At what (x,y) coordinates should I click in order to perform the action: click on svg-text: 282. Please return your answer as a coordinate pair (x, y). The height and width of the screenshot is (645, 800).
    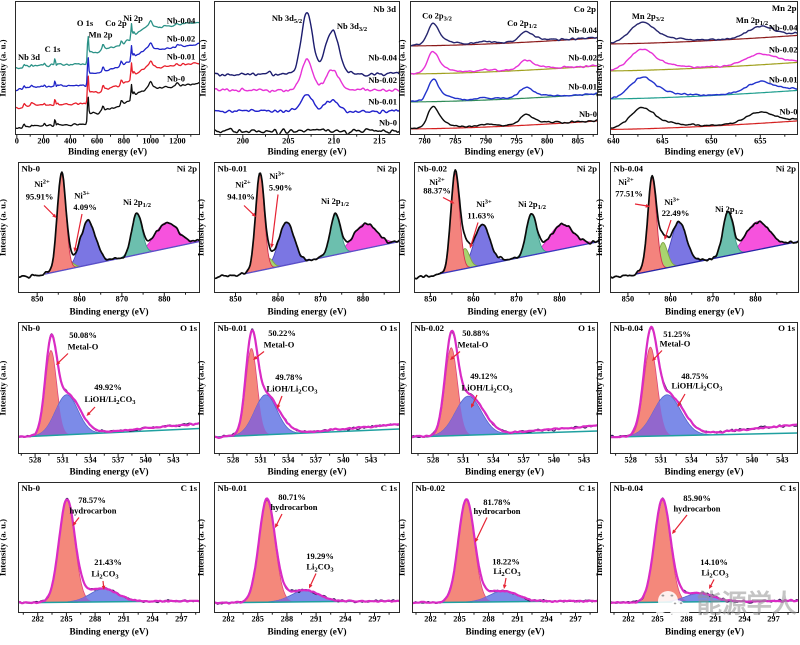
    Looking at the image, I should click on (228, 619).